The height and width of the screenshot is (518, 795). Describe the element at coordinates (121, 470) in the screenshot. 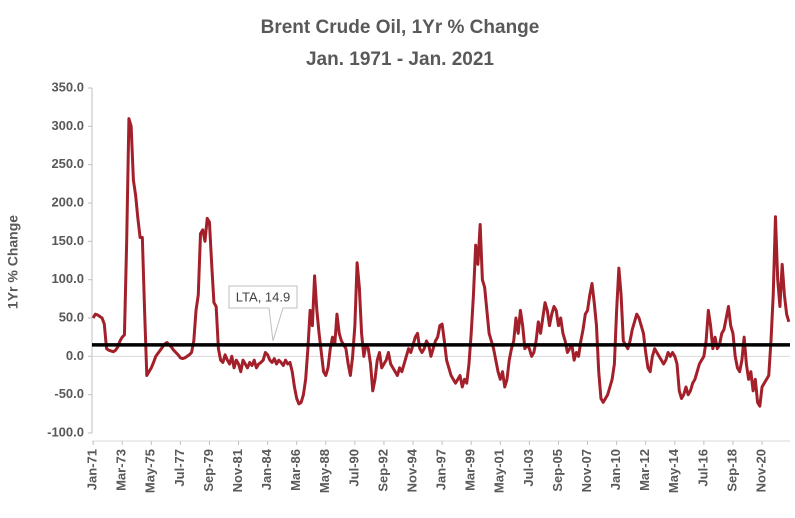

I see `x-tick-label: Mar-73` at that location.